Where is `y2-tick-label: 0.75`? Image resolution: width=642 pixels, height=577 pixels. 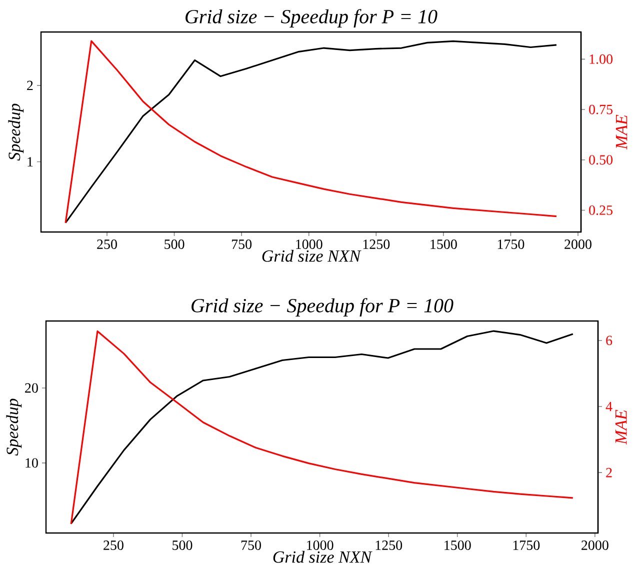
y2-tick-label: 0.75 is located at coordinates (600, 109).